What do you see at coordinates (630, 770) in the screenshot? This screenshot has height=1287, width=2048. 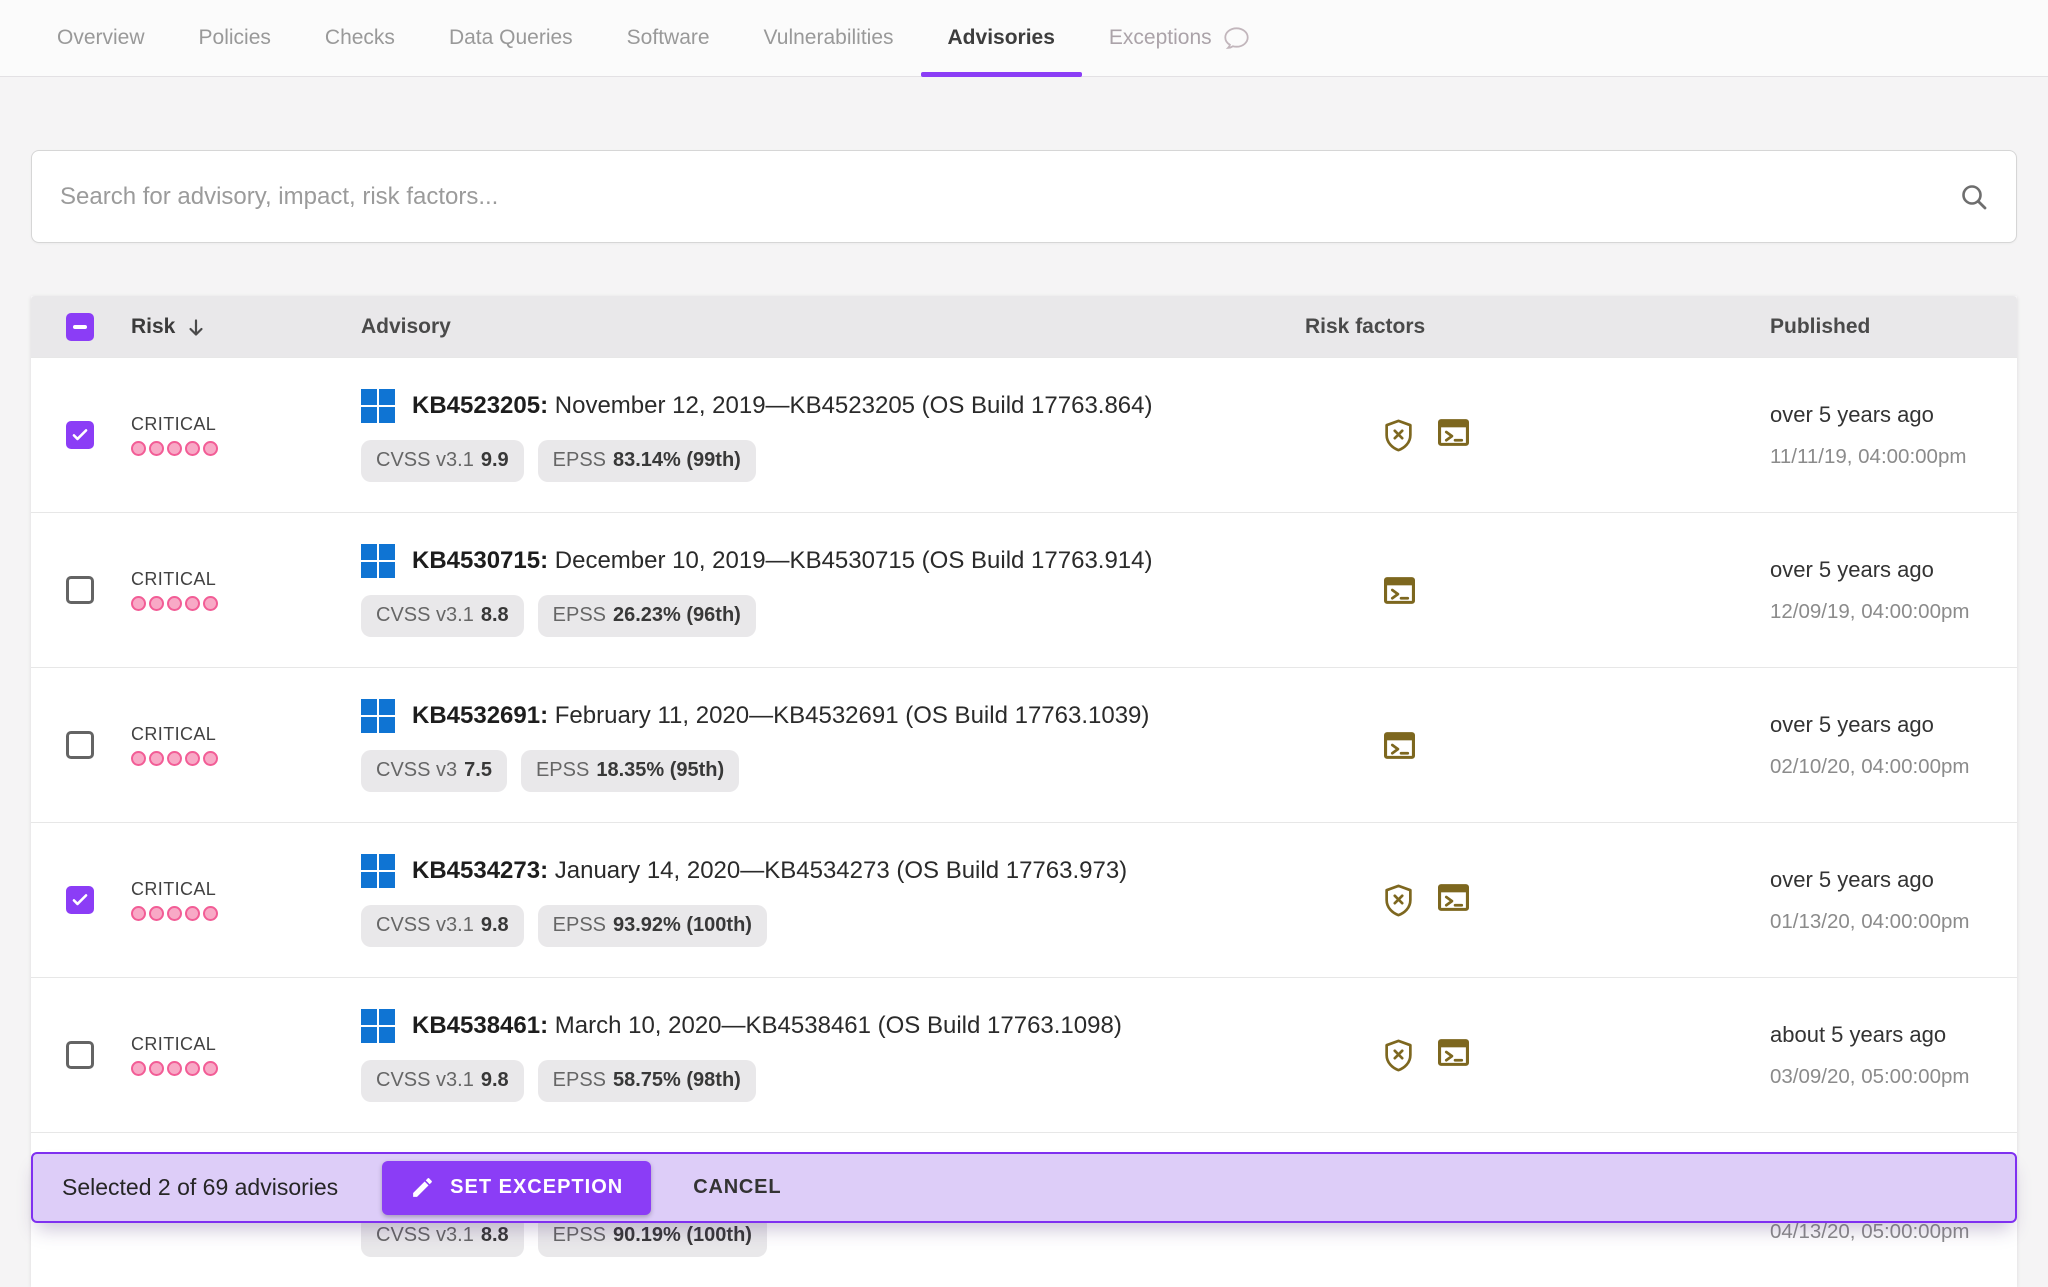 I see `epss-badge: EPSS 18.35% (95th)` at bounding box center [630, 770].